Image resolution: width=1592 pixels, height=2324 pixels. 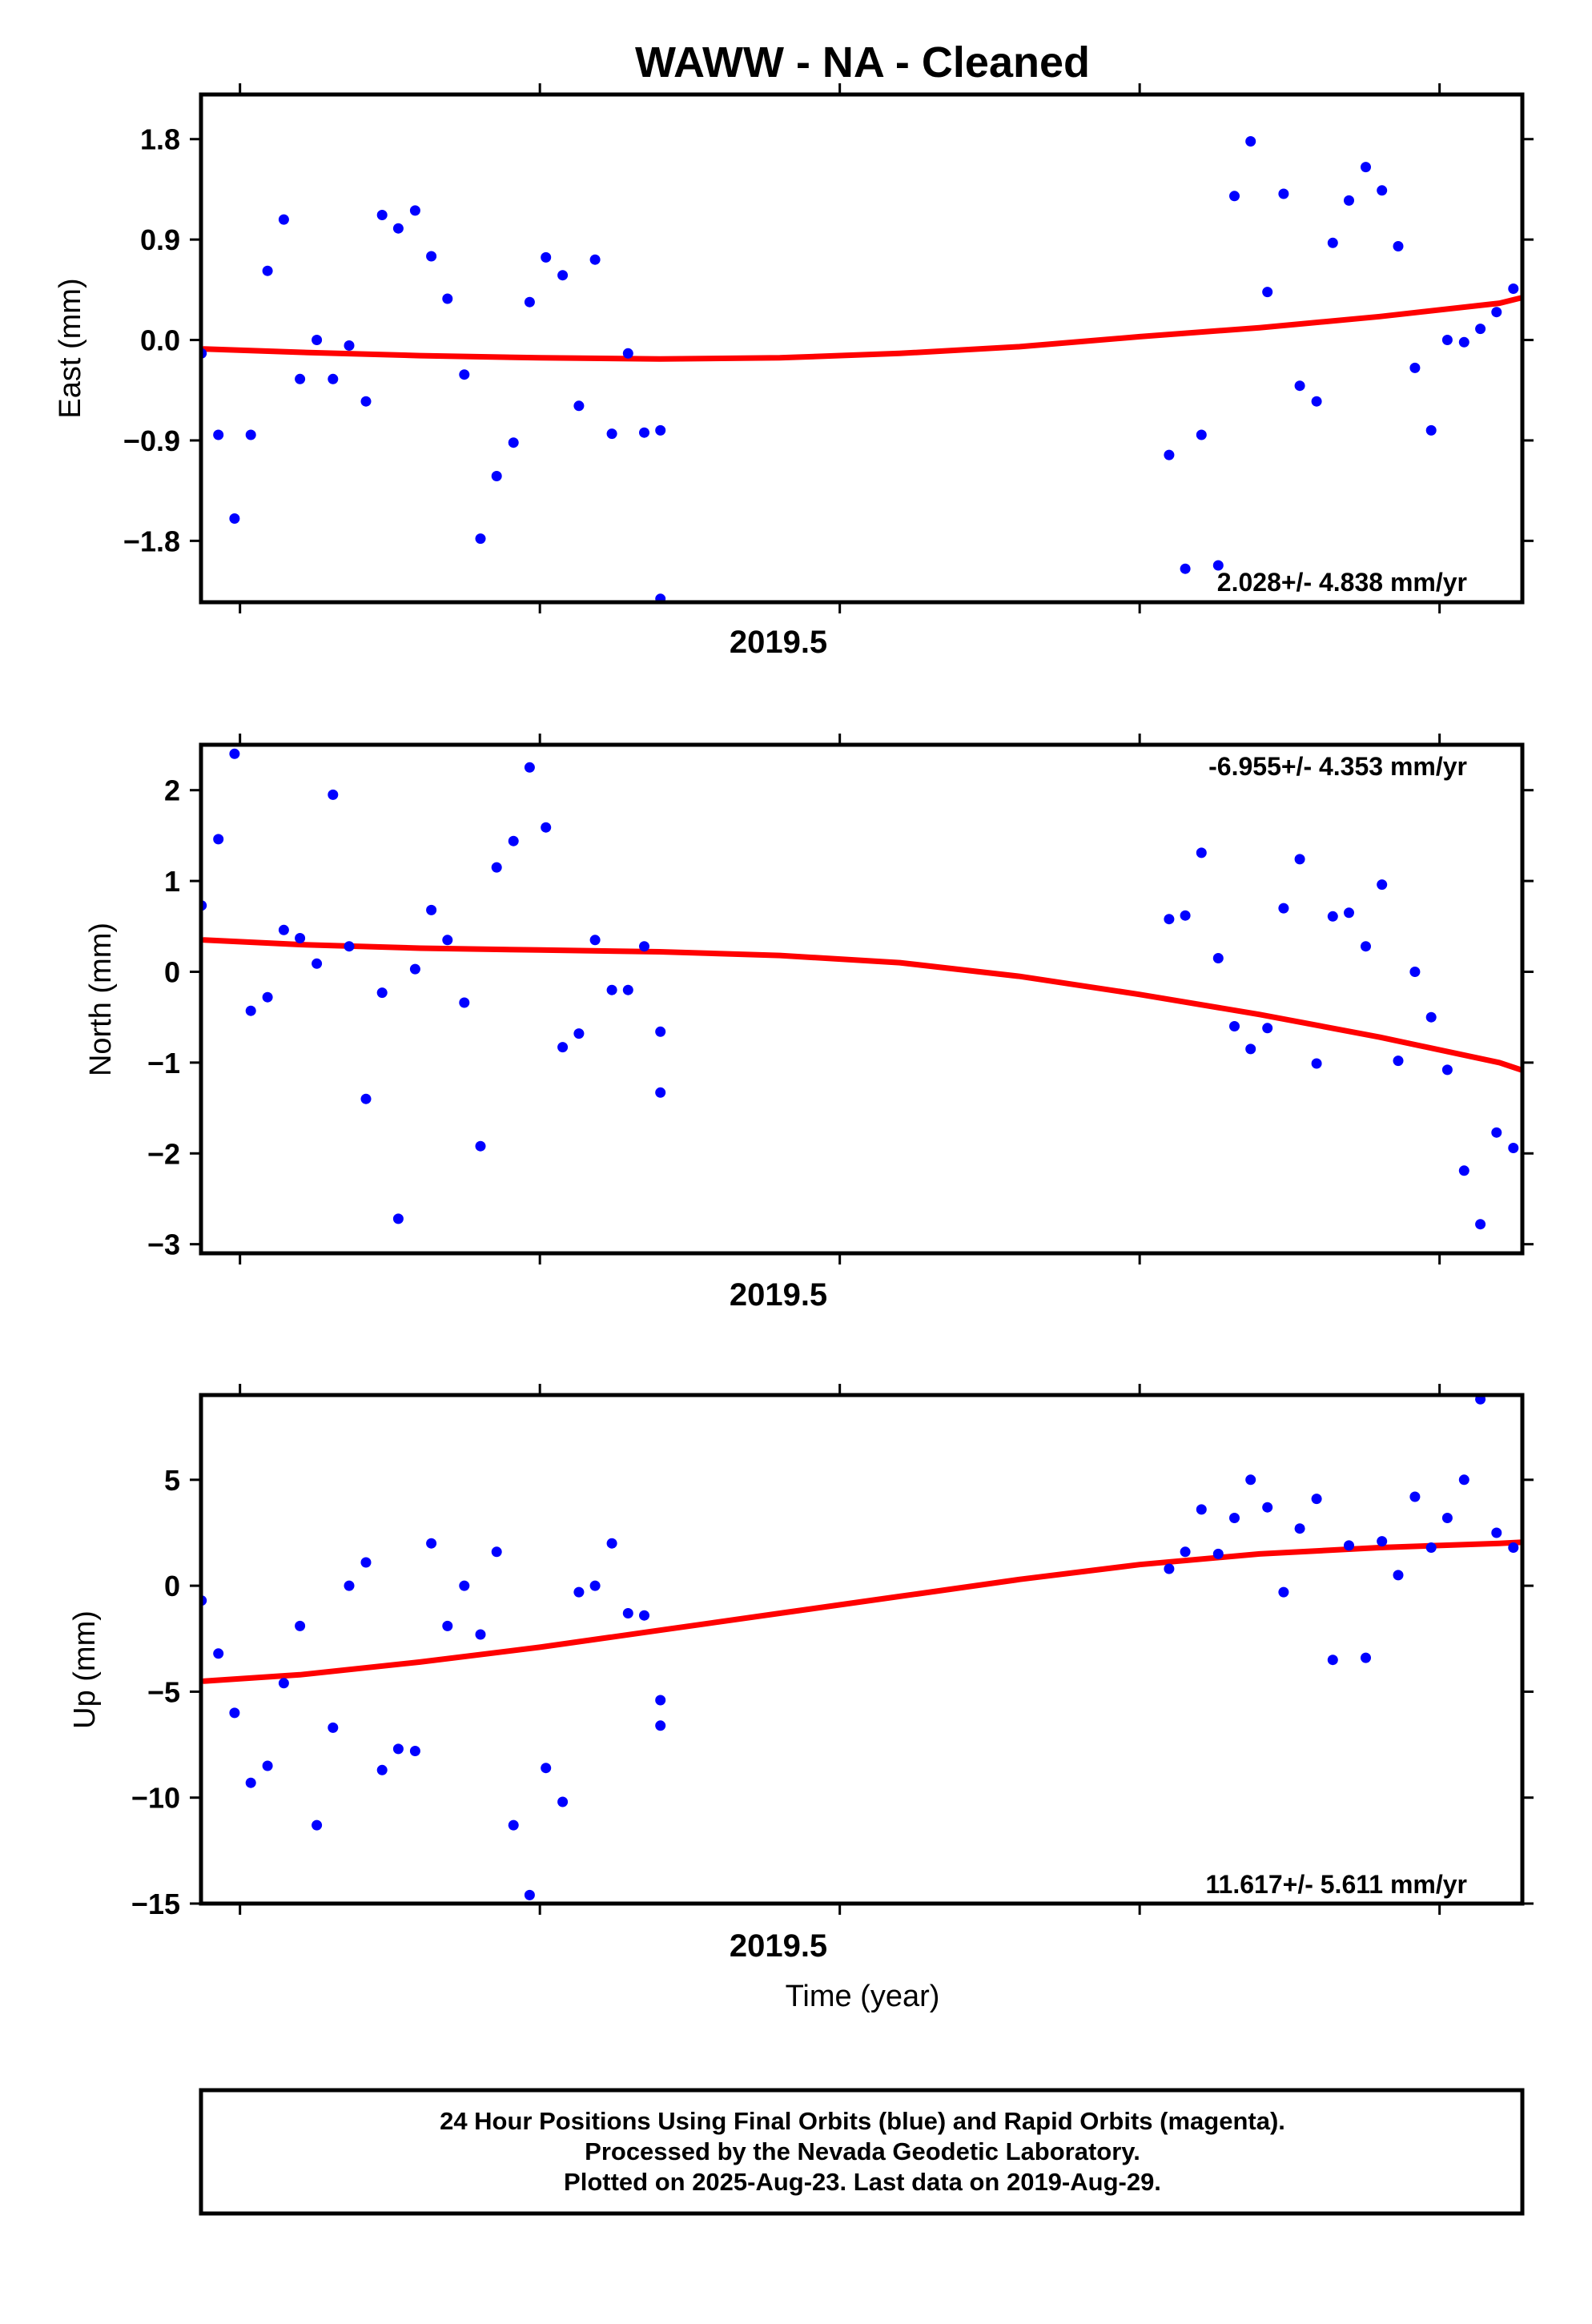 What do you see at coordinates (862, 2152) in the screenshot?
I see `footer-frame` at bounding box center [862, 2152].